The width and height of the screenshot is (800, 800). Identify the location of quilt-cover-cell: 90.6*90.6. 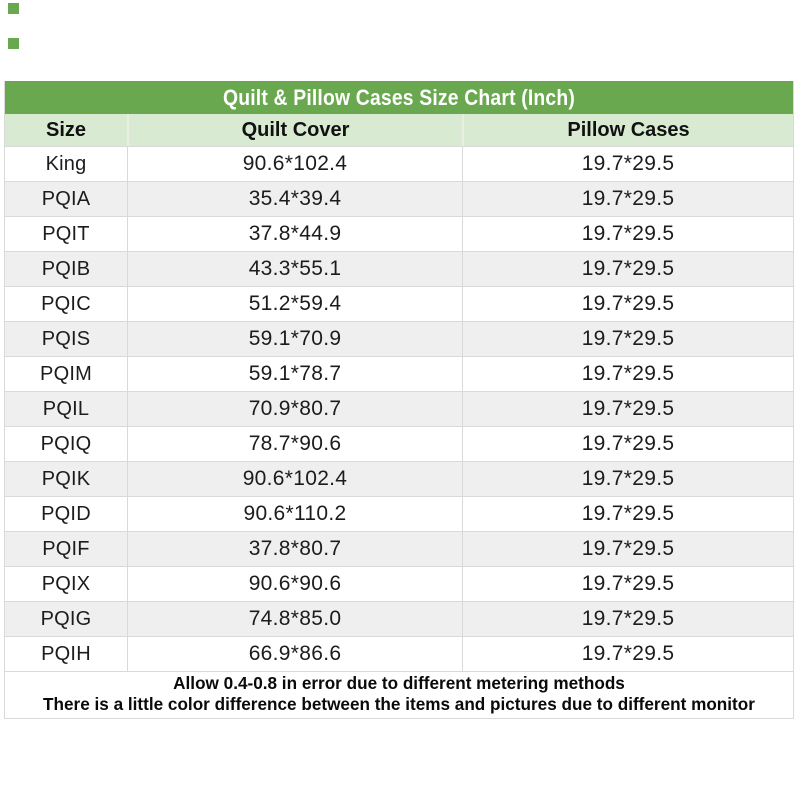
(294, 584).